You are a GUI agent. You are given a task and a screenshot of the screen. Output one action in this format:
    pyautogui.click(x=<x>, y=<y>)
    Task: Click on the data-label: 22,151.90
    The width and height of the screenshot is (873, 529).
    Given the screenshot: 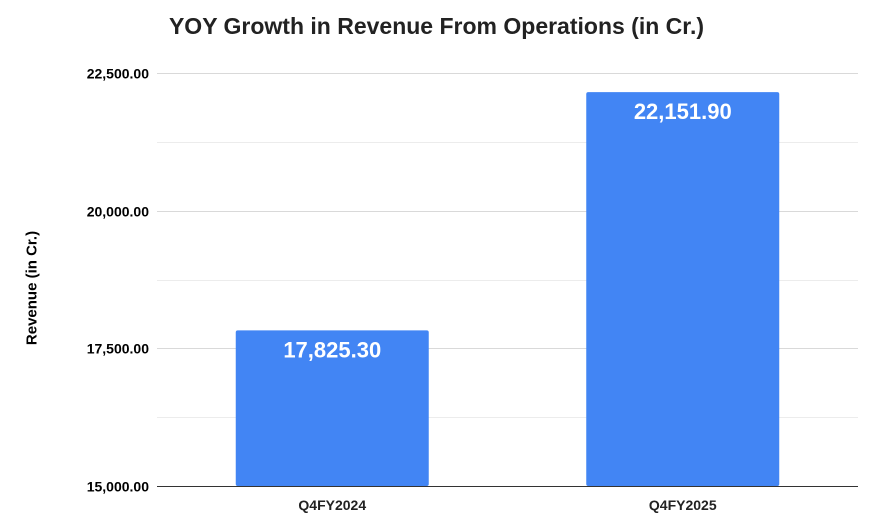 What is the action you would take?
    pyautogui.click(x=683, y=111)
    